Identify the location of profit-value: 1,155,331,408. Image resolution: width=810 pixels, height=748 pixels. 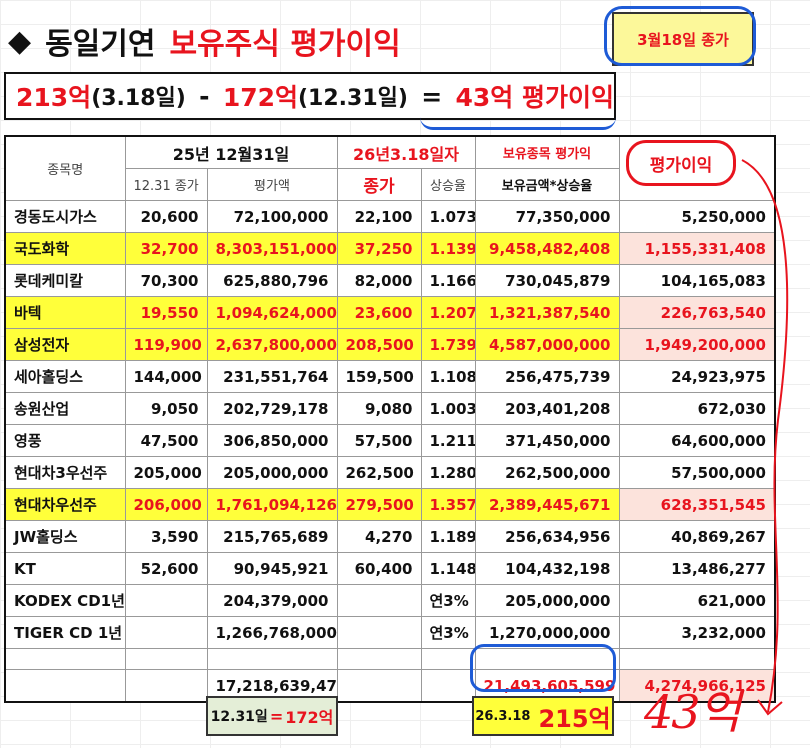
(697, 248).